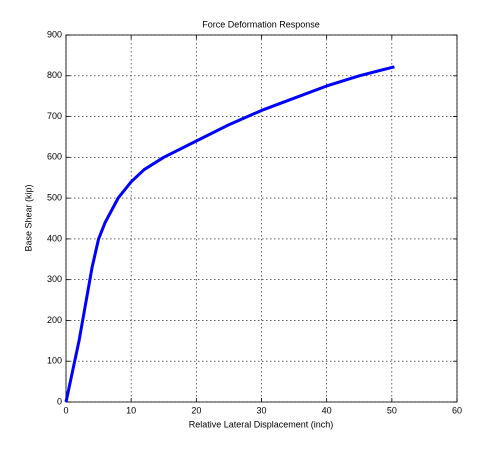  Describe the element at coordinates (54, 157) in the screenshot. I see `y-tick-label: 600` at that location.